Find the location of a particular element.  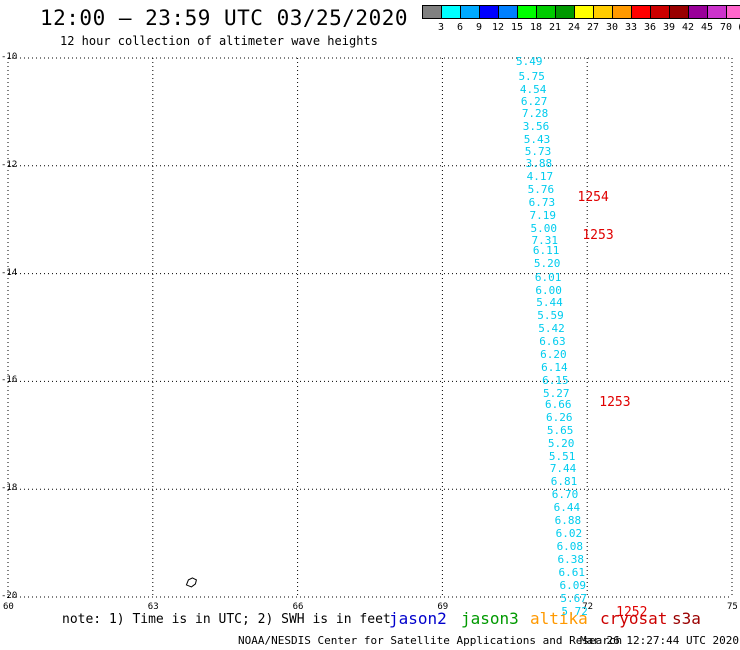

swh-value: 5.65 is located at coordinates (560, 430).